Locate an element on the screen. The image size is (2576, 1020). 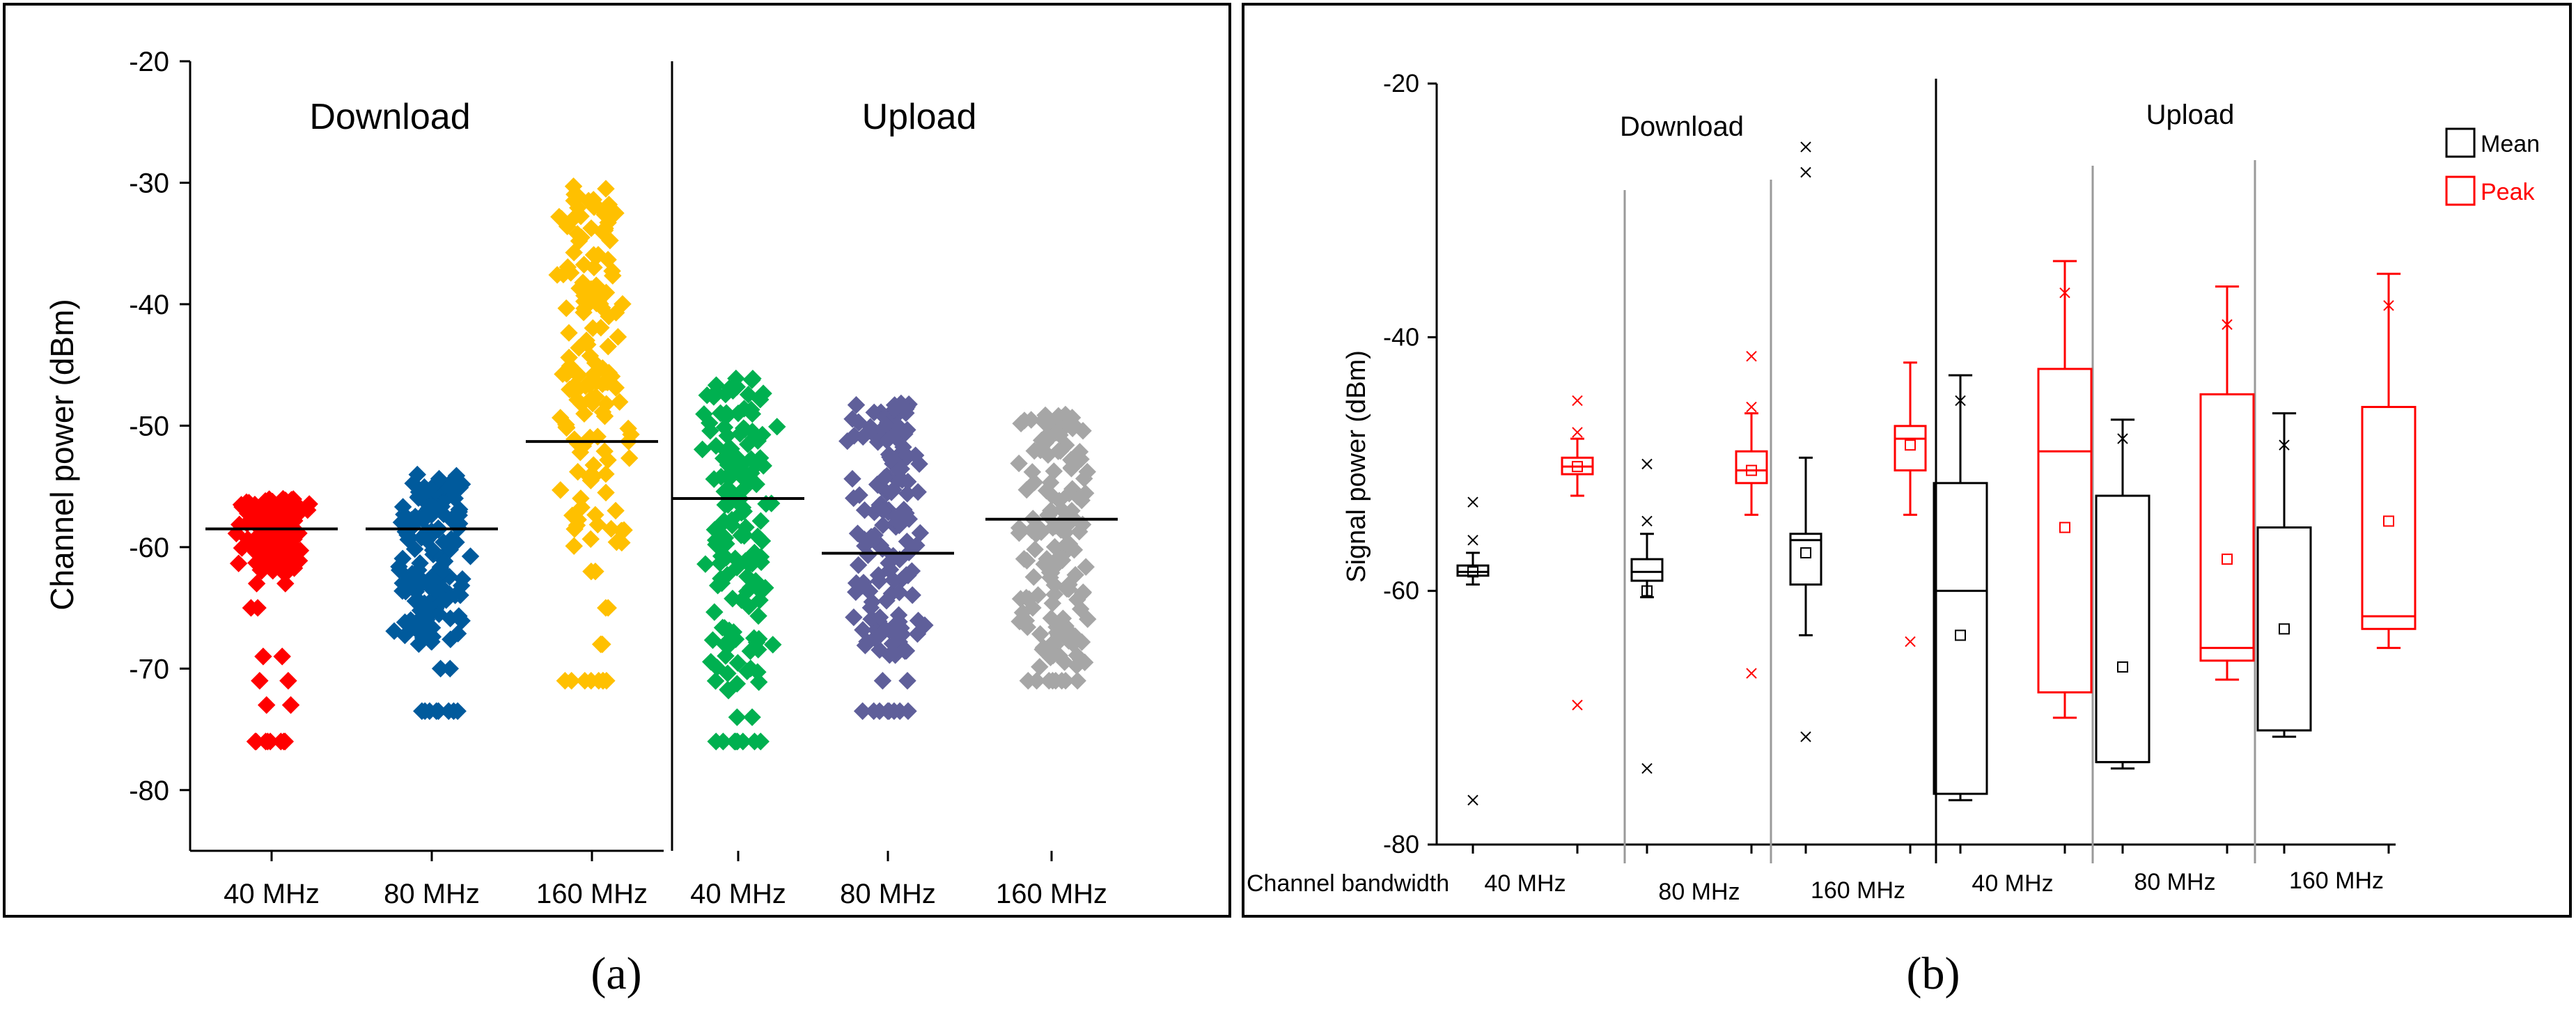
panel-b-x-prefix: Channel bandwidth is located at coordinates (1348, 883).